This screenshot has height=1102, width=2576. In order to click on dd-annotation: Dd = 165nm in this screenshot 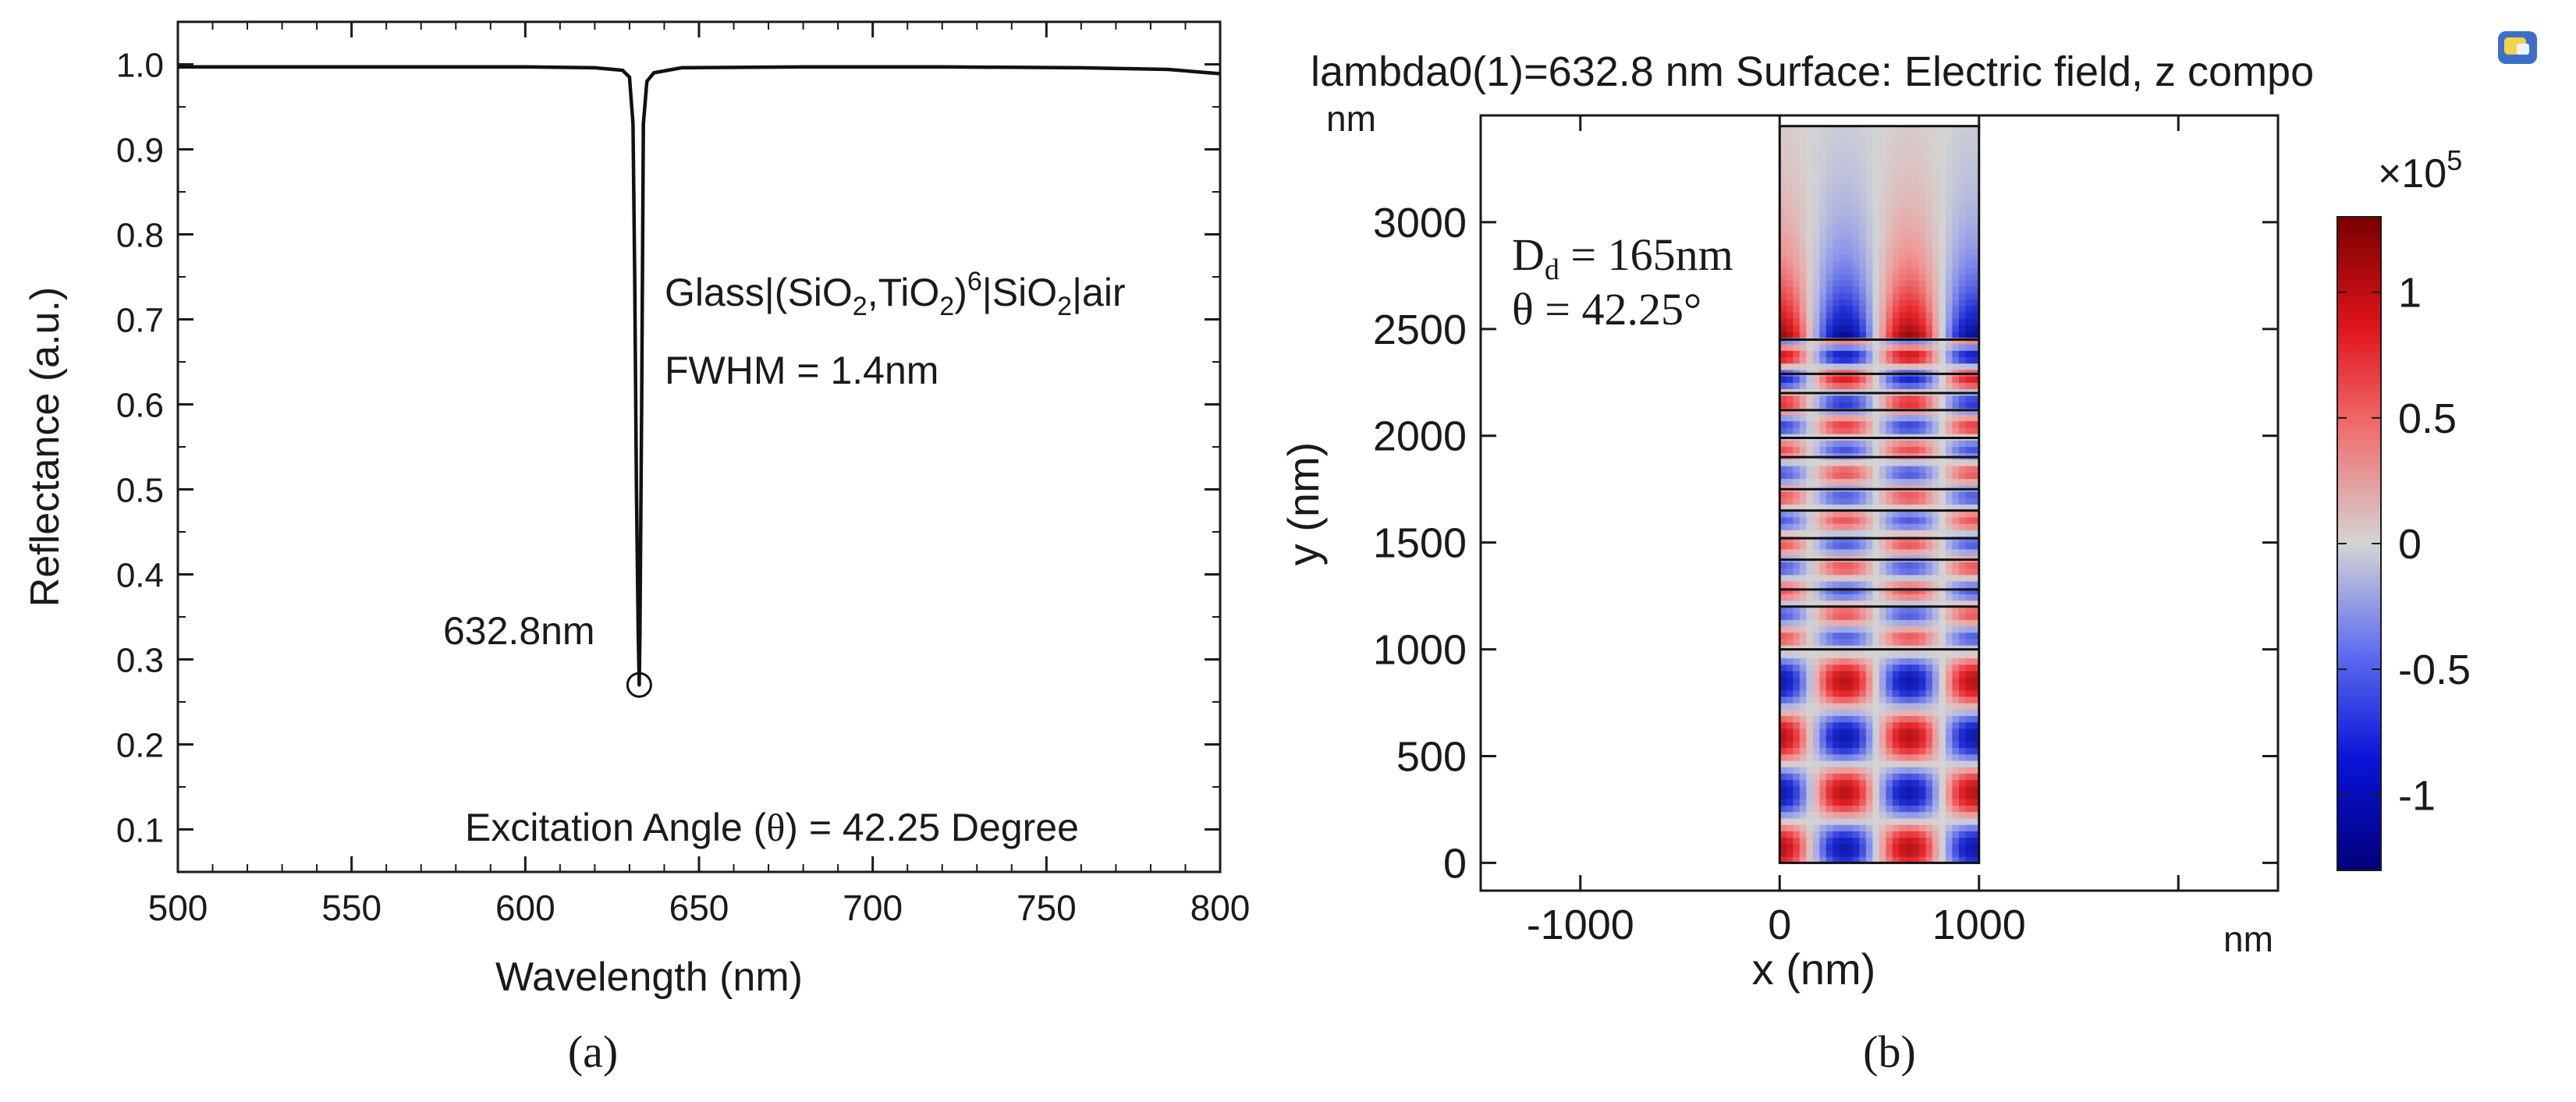, I will do `click(1622, 257)`.